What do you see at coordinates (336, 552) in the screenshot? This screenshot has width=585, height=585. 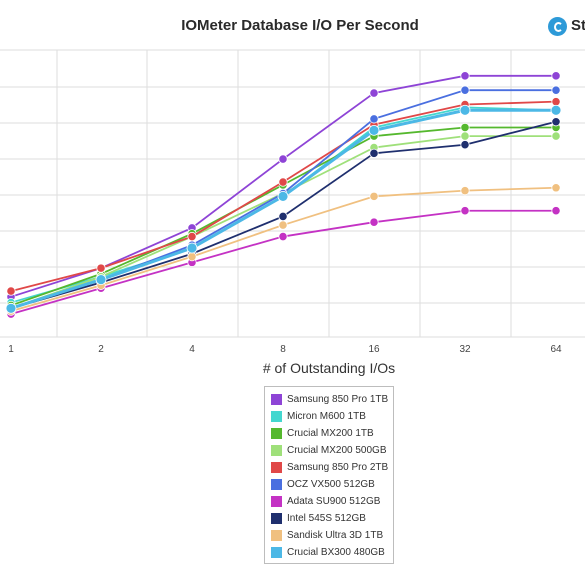 I see `legend-label: Crucial BX300 480GB` at bounding box center [336, 552].